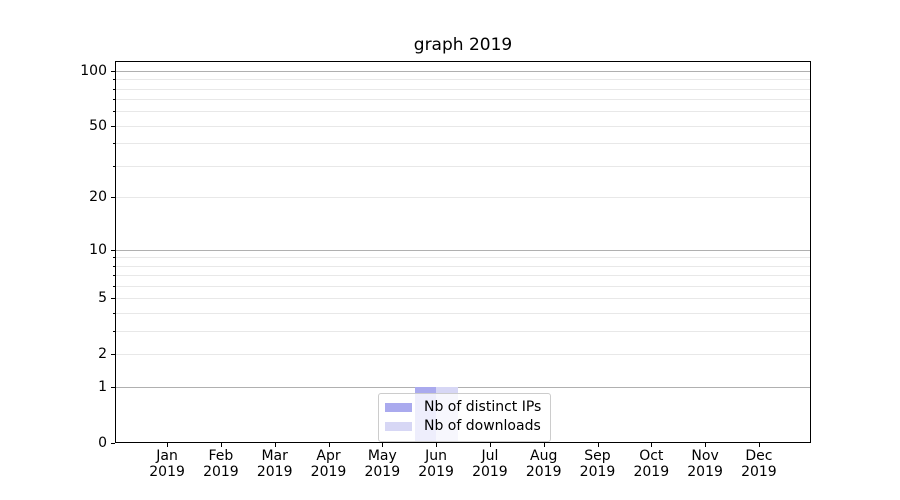 The width and height of the screenshot is (900, 500). I want to click on x-tick-label: Mar 2019, so click(274, 464).